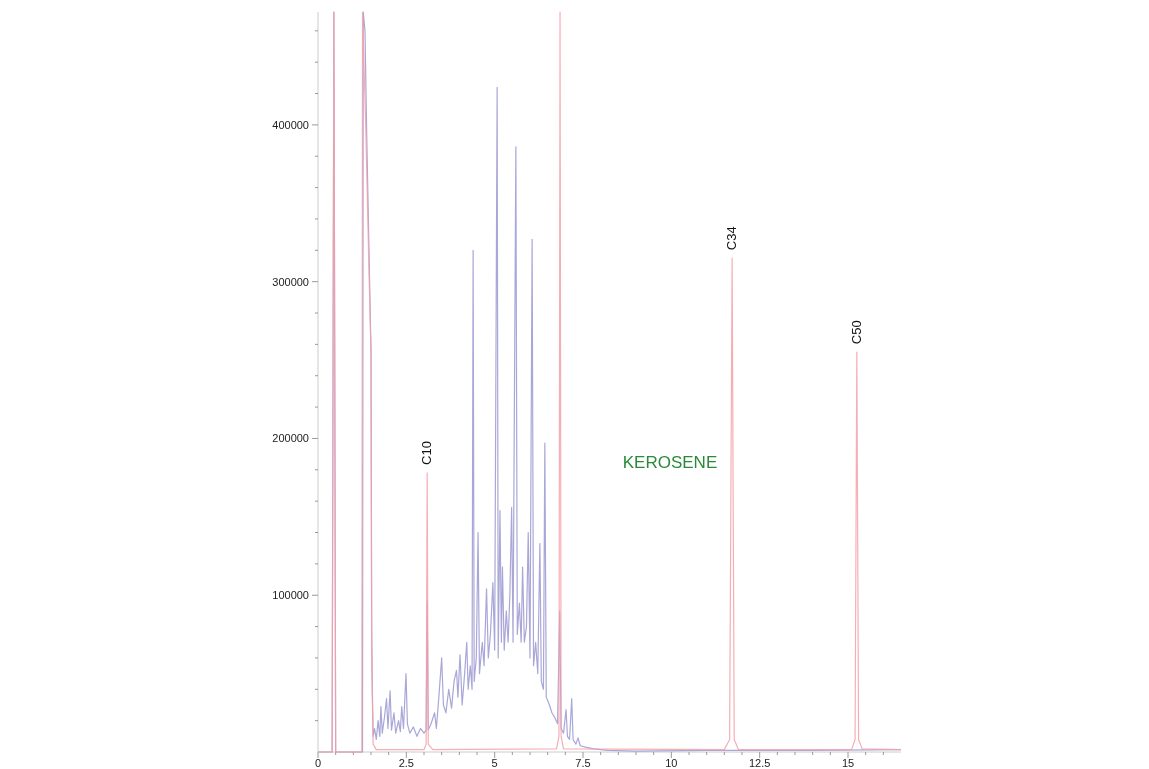 Image resolution: width=1149 pixels, height=769 pixels. What do you see at coordinates (427, 453) in the screenshot?
I see `annotation: C10` at bounding box center [427, 453].